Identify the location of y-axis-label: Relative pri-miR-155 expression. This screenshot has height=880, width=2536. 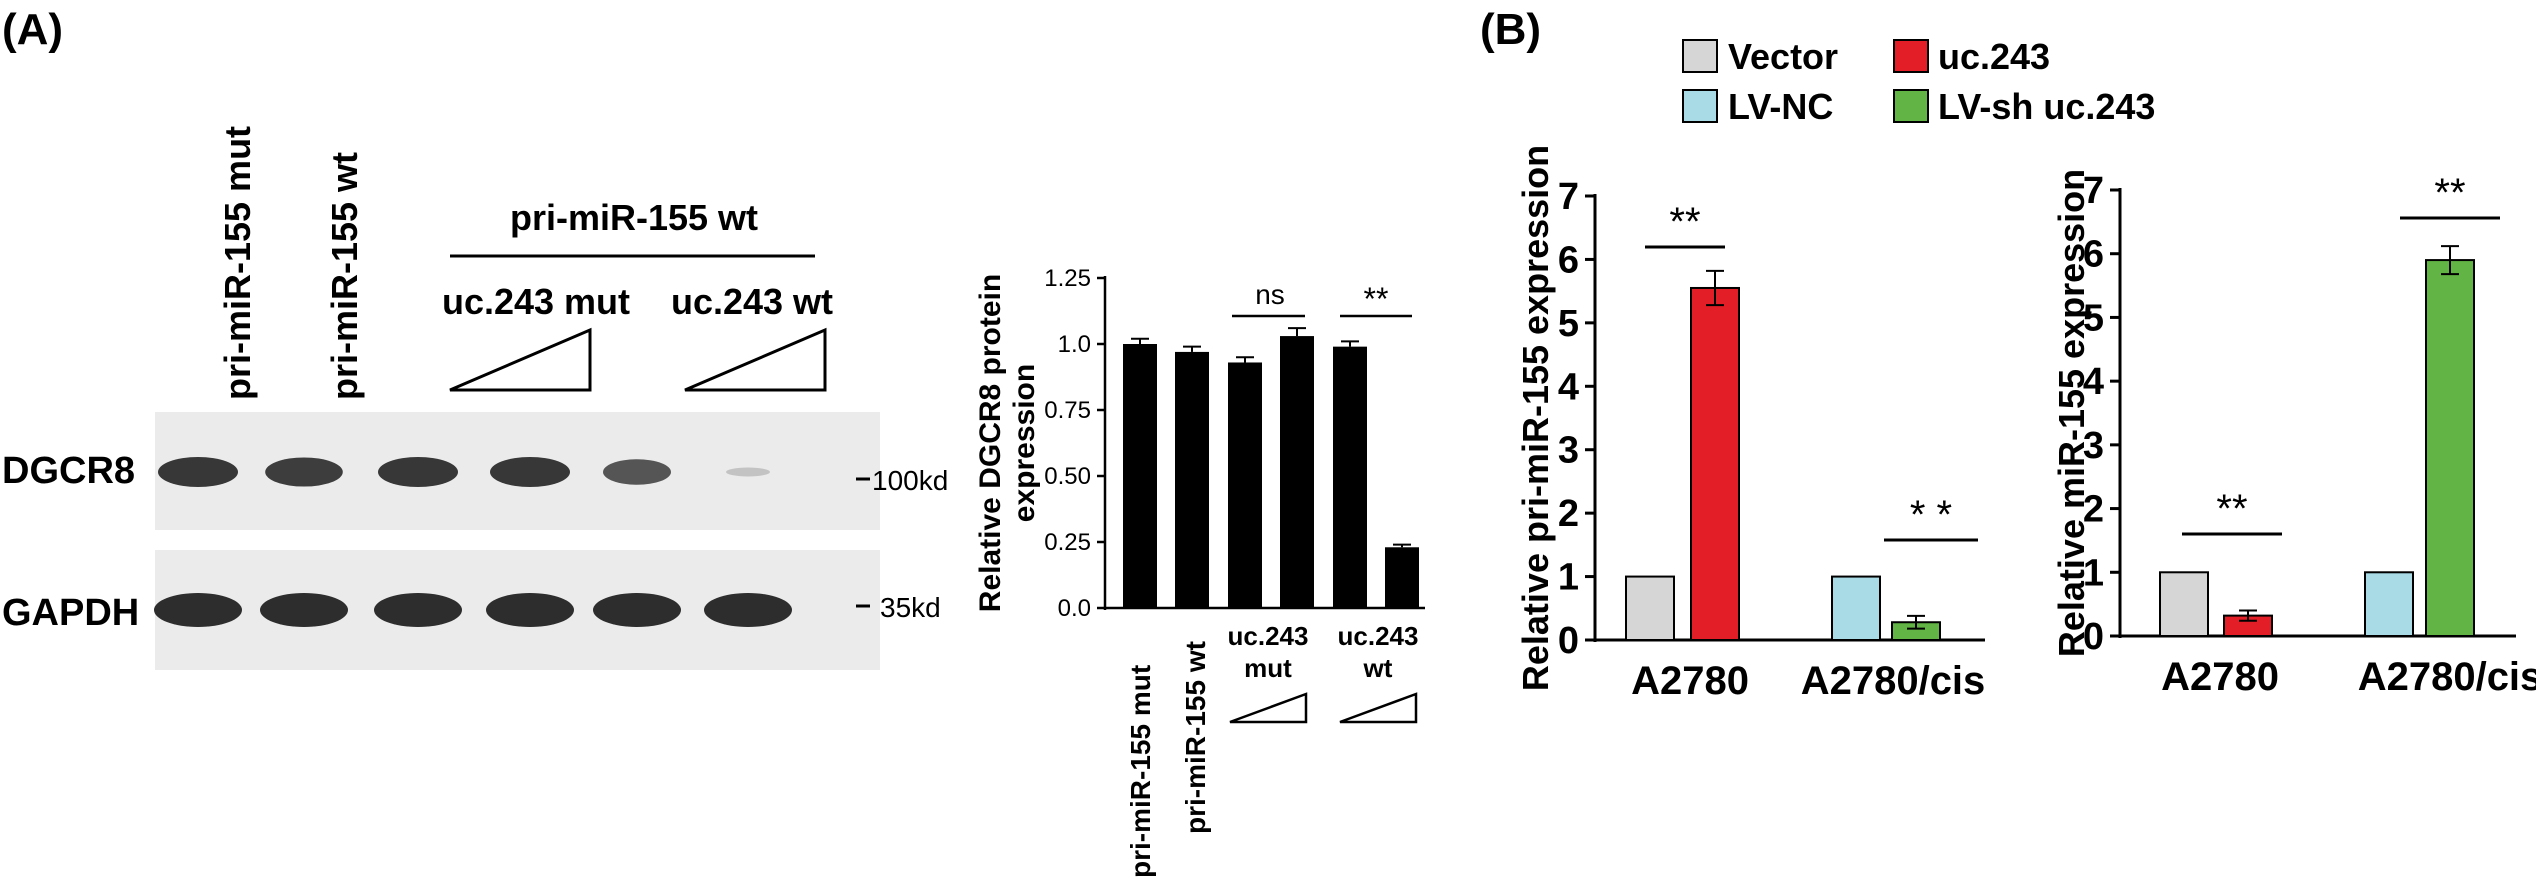
(1535, 418).